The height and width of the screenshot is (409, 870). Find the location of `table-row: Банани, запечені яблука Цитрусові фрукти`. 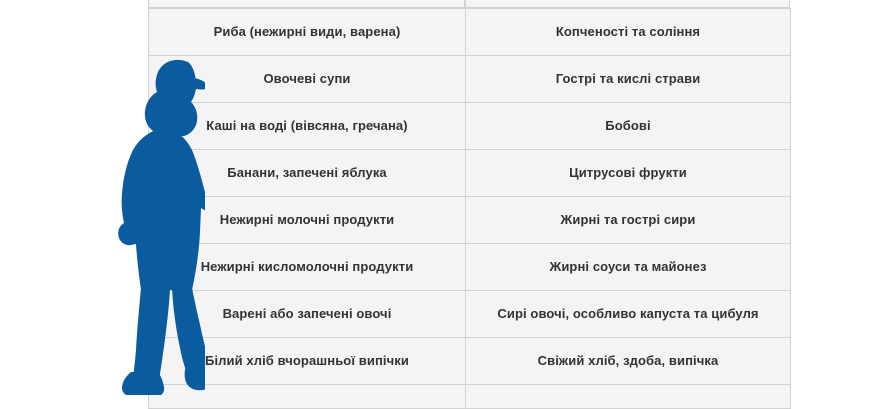

table-row: Банани, запечені яблука Цитрусові фрукти is located at coordinates (469, 173).